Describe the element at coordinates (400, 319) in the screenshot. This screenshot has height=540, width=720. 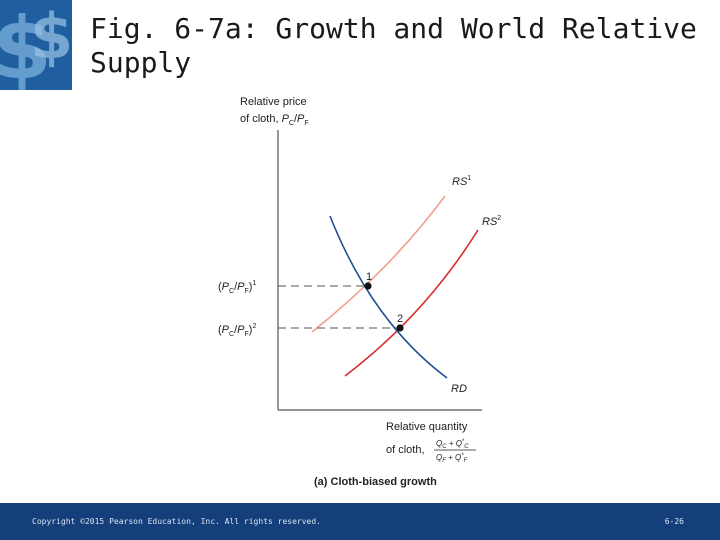
I see `point2-label: 2` at that location.